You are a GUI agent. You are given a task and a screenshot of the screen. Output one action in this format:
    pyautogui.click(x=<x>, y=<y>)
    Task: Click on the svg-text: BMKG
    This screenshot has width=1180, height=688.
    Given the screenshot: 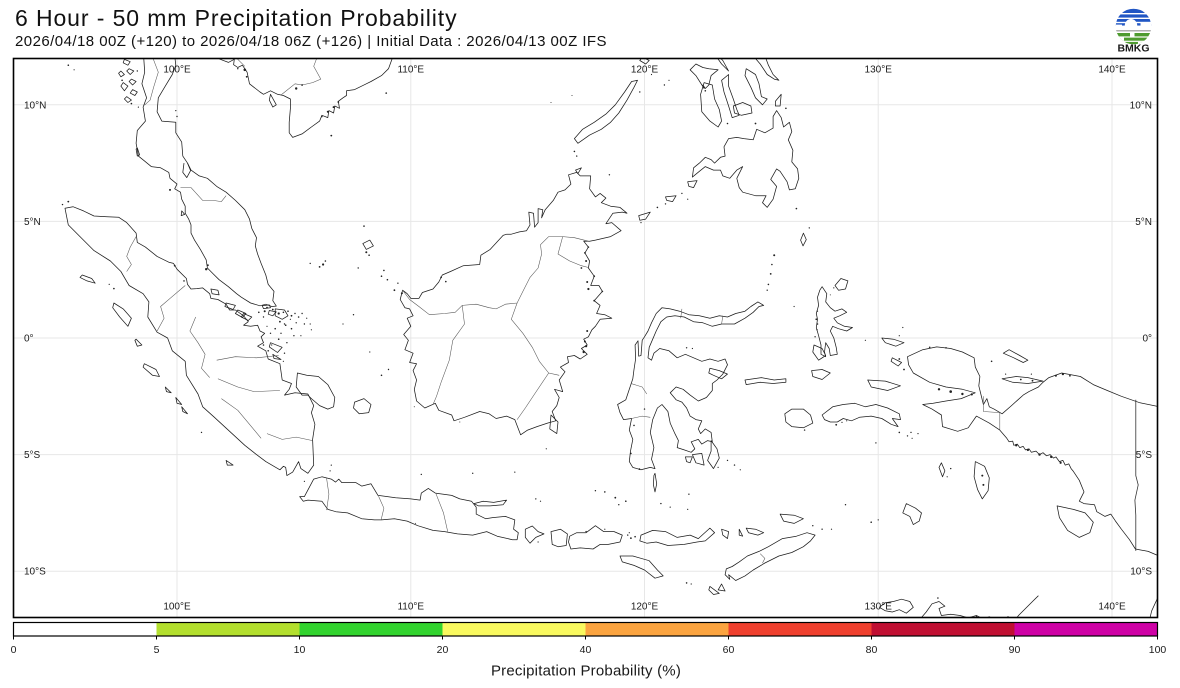 What is the action you would take?
    pyautogui.click(x=1133, y=49)
    